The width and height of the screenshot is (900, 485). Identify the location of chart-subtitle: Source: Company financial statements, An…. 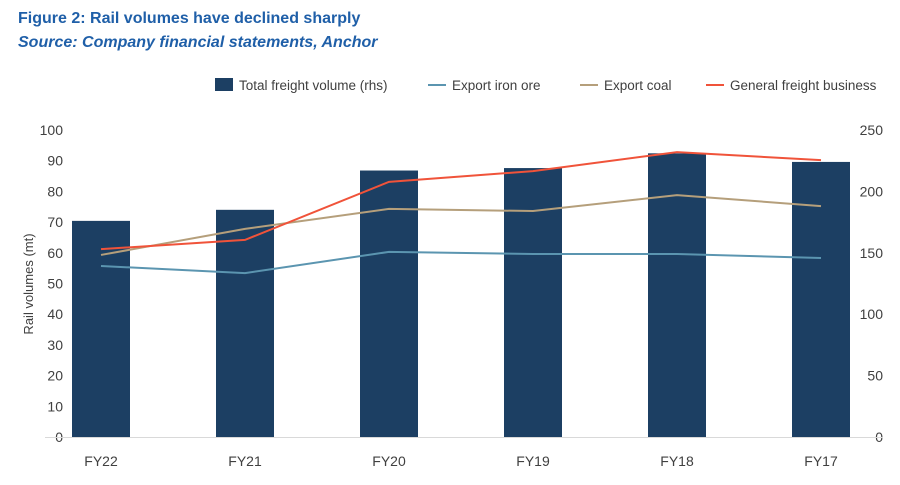
(198, 42).